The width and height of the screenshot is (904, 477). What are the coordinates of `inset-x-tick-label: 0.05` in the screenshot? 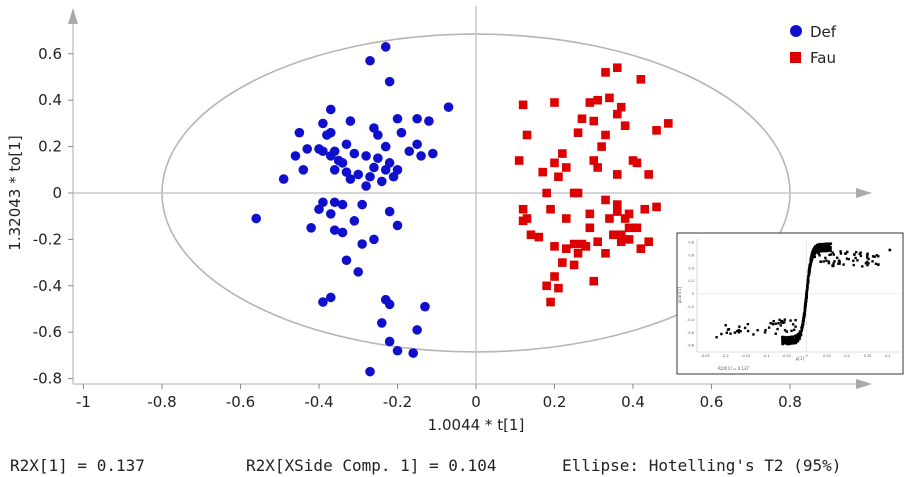 It's located at (827, 356).